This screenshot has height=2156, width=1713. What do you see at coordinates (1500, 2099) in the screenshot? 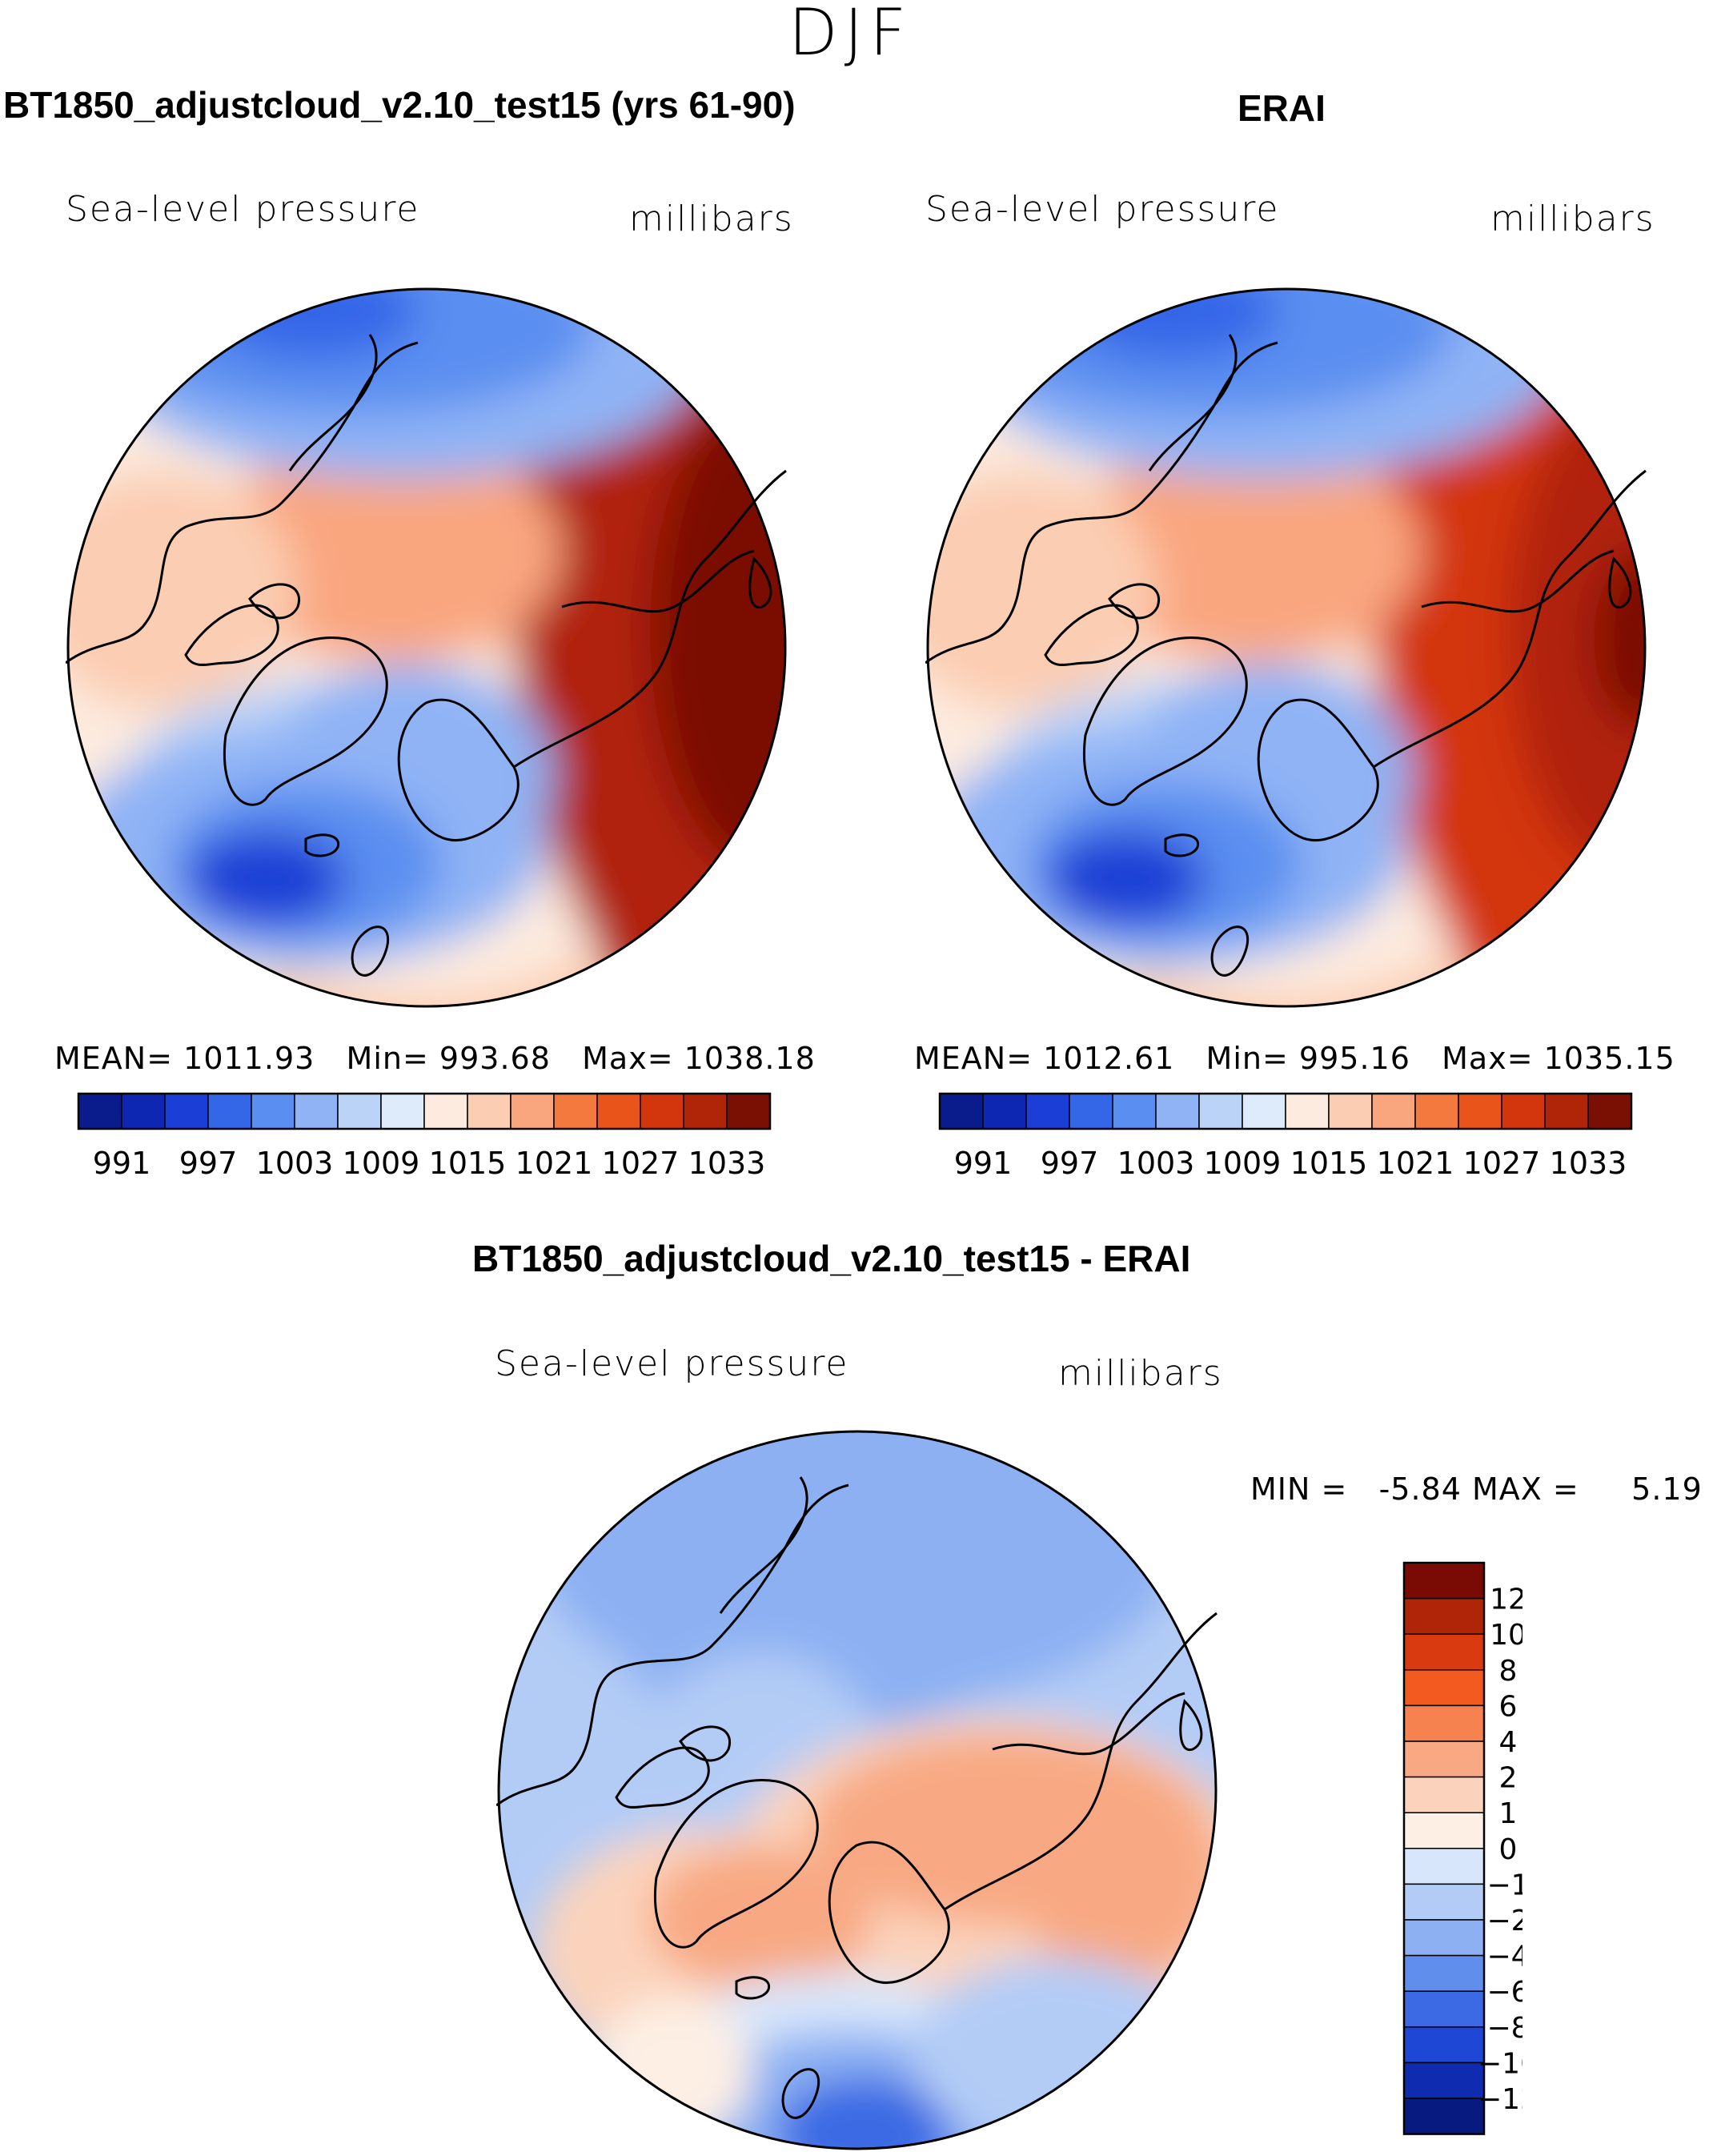
I see `panel3-colorbar-tick-14: −12` at bounding box center [1500, 2099].